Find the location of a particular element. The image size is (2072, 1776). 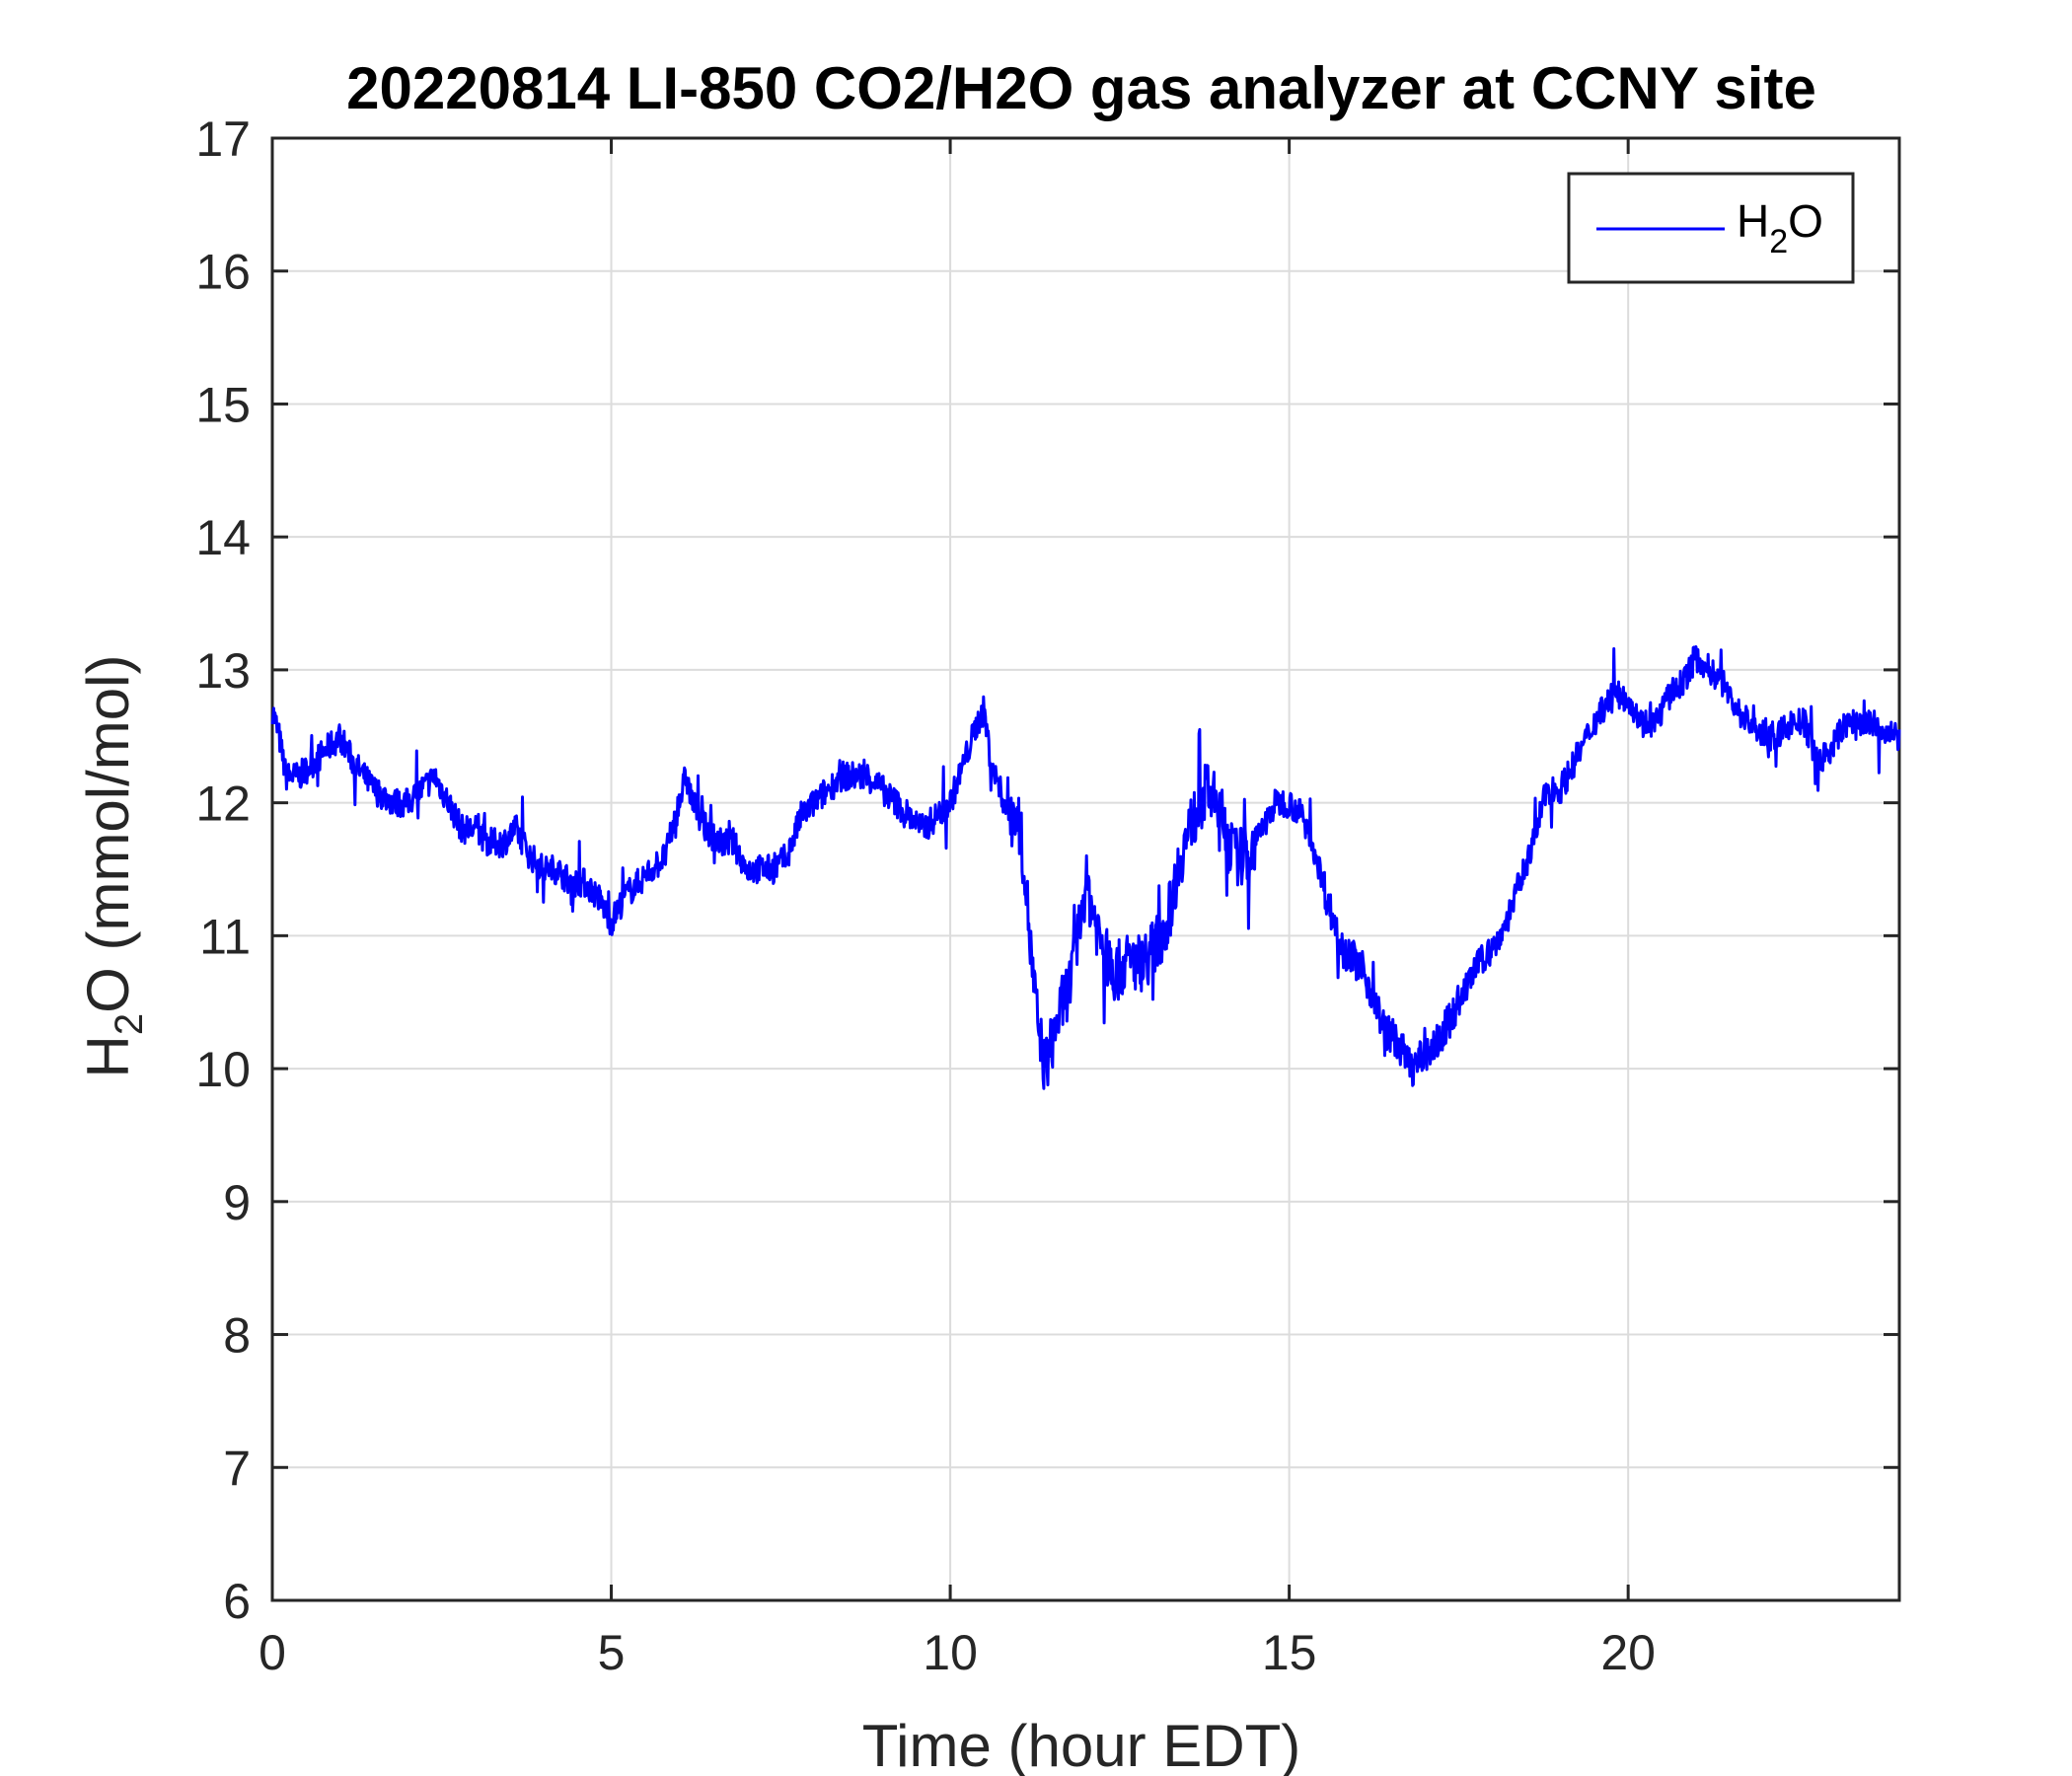

y-tick-labels: 6 7 8 9 10 11 12 13 14 15 16 17 is located at coordinates (223, 870).